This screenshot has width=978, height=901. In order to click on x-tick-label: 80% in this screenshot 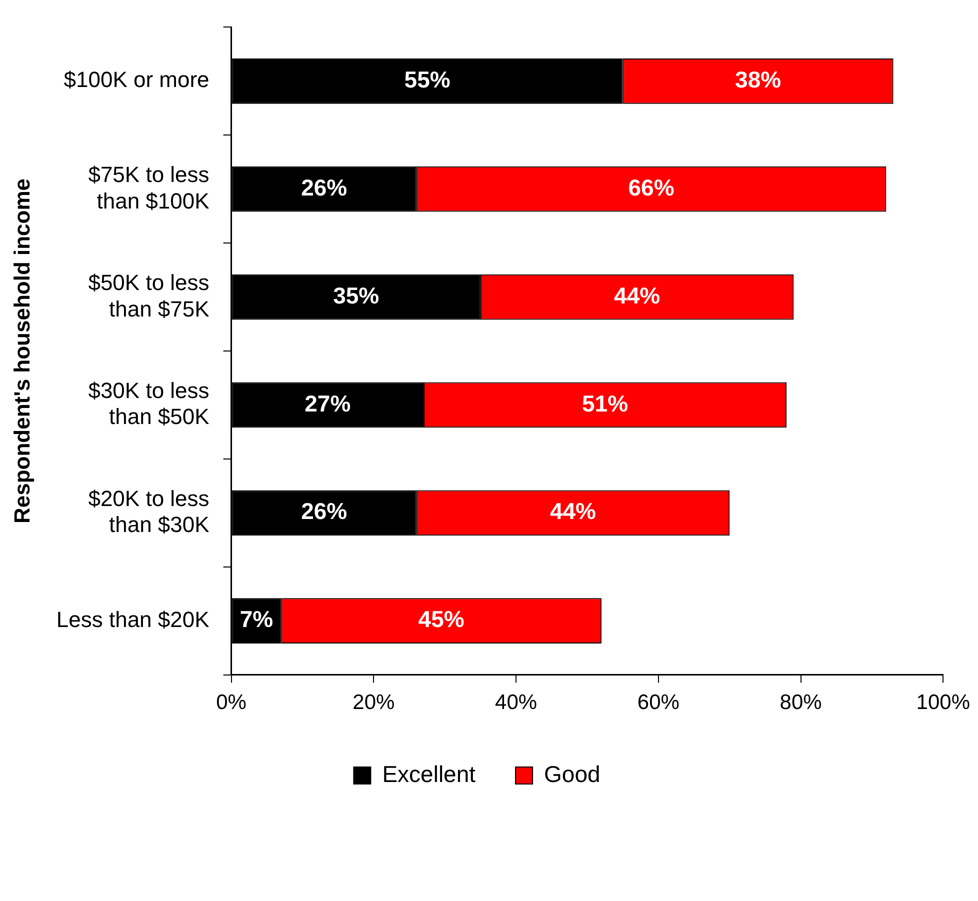, I will do `click(801, 702)`.